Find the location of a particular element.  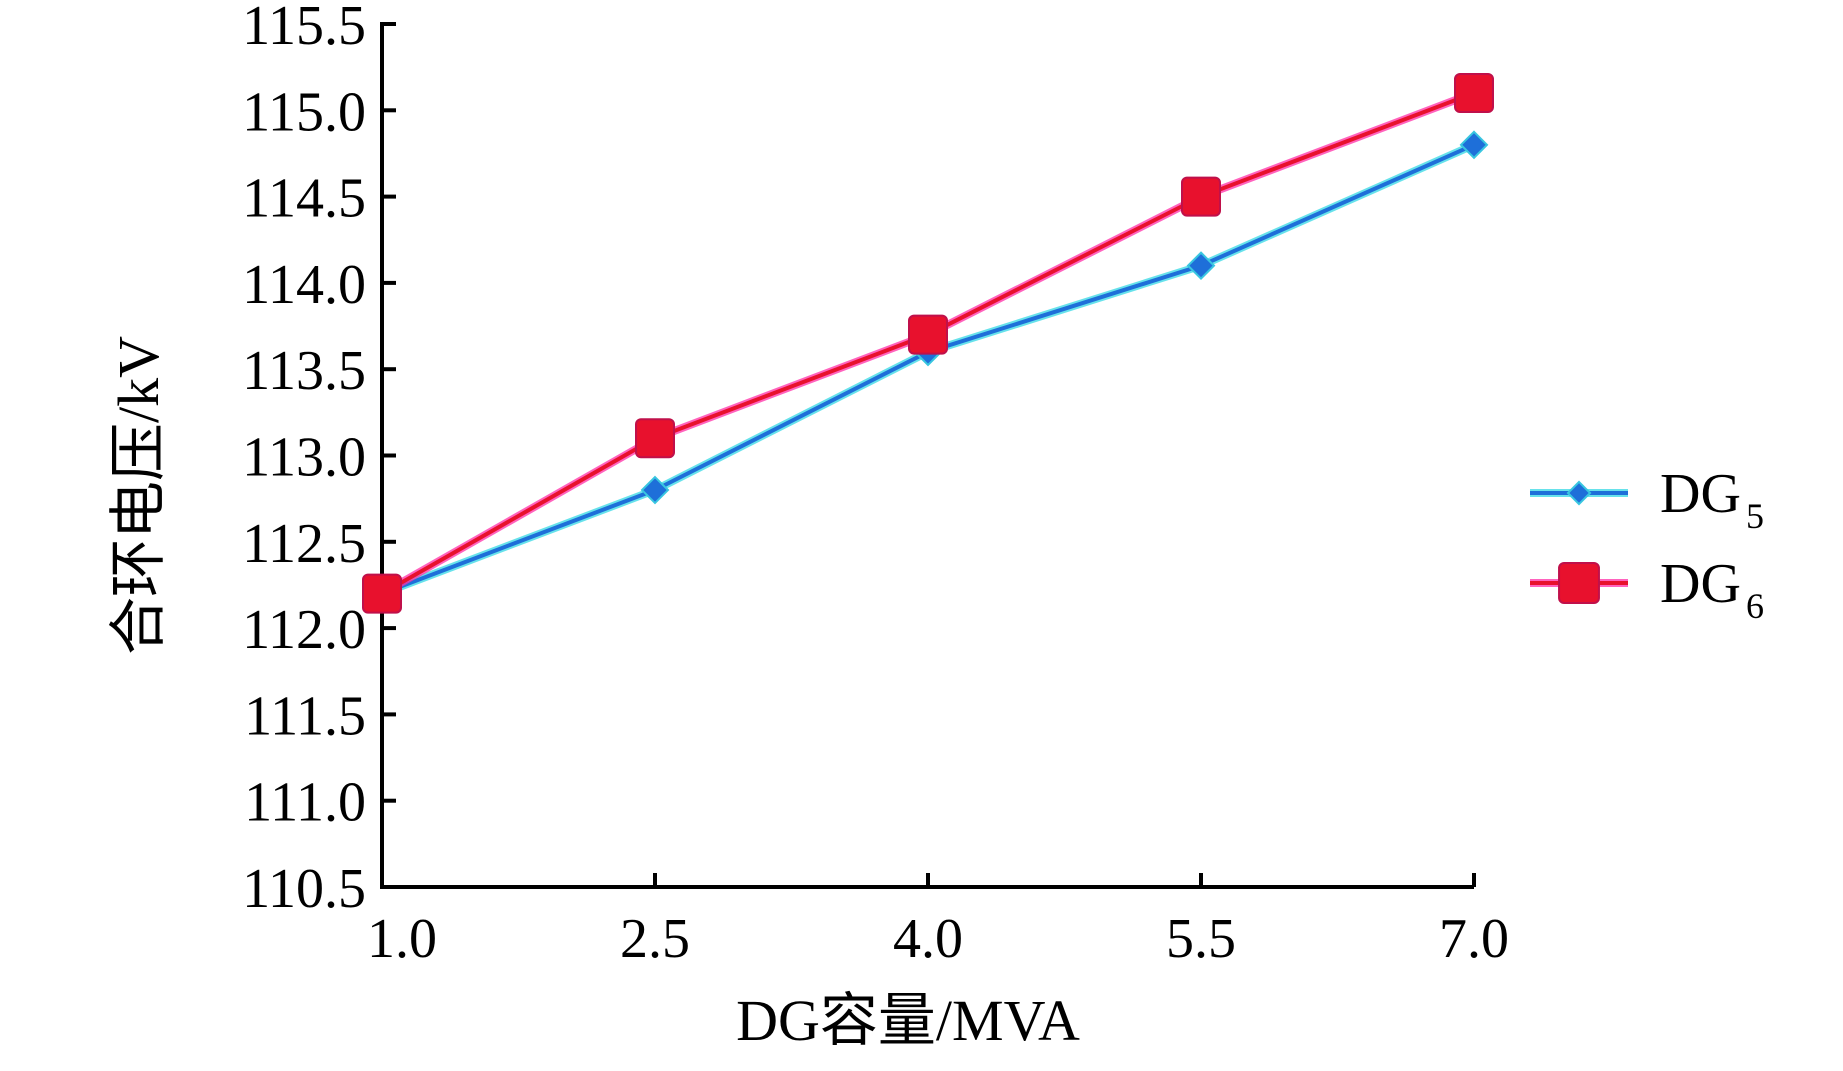

x-axis-title: DG容量/MVA is located at coordinates (908, 1020).